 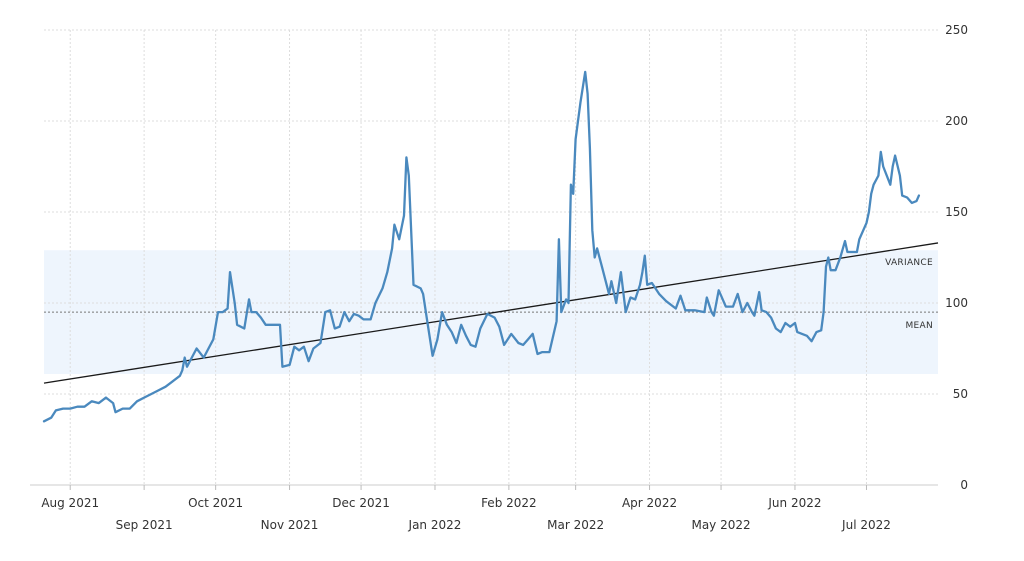 What do you see at coordinates (144, 525) in the screenshot?
I see `x-tick-label: Sep 2021` at bounding box center [144, 525].